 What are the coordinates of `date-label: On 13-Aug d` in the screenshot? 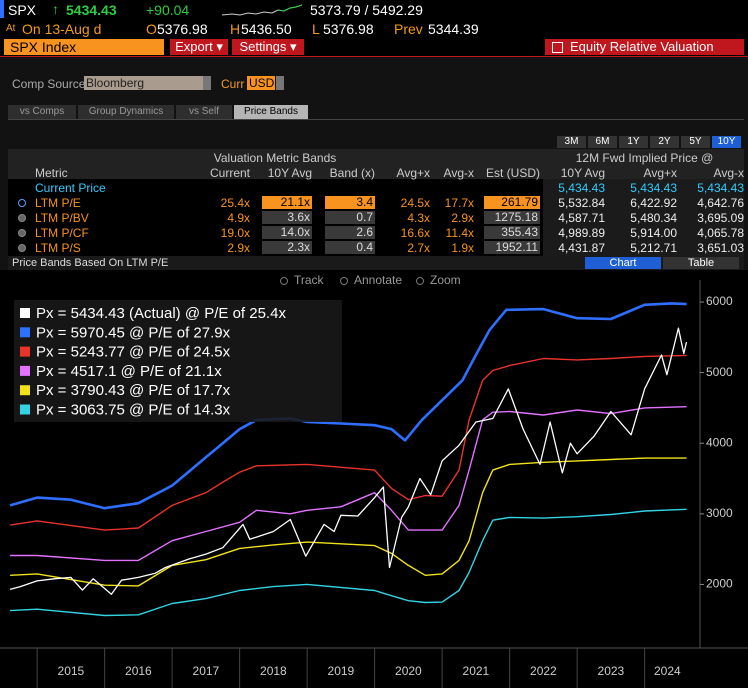 It's located at (62, 29).